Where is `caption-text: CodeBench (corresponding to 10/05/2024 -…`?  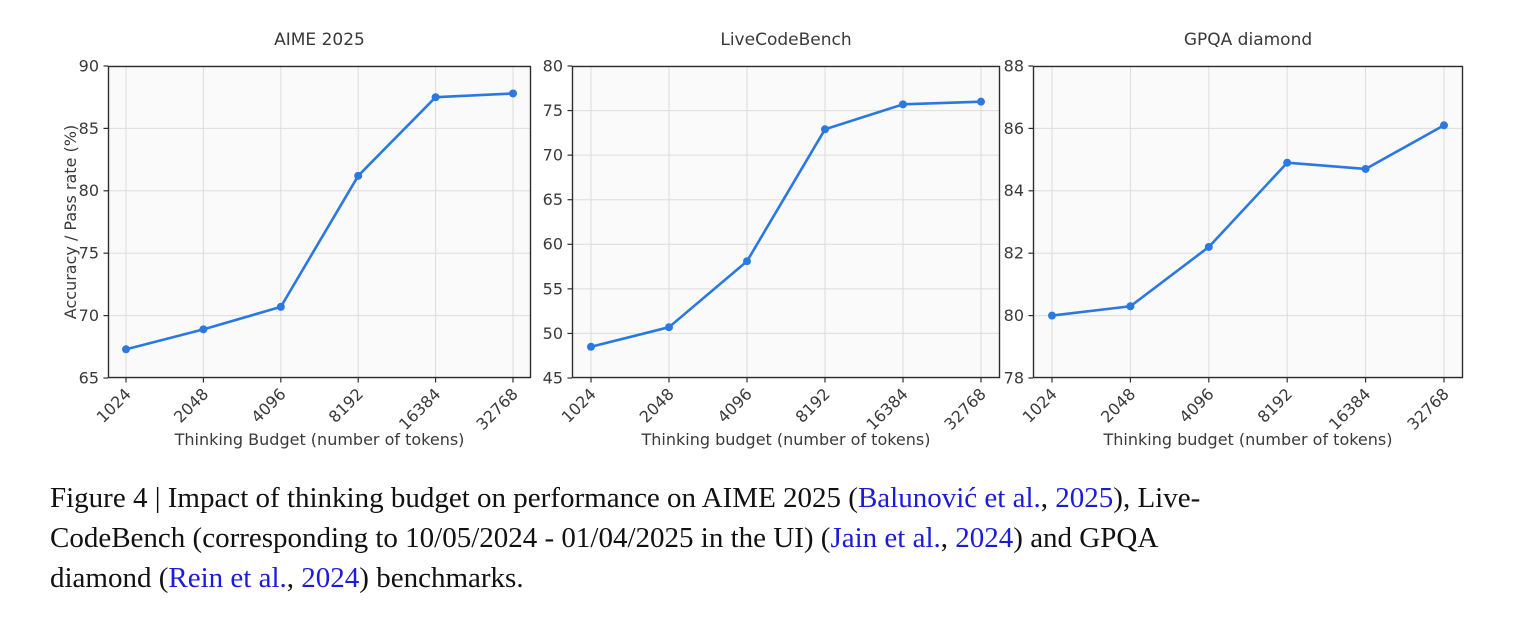
caption-text: CodeBench (corresponding to 10/05/2024 -… is located at coordinates (440, 538).